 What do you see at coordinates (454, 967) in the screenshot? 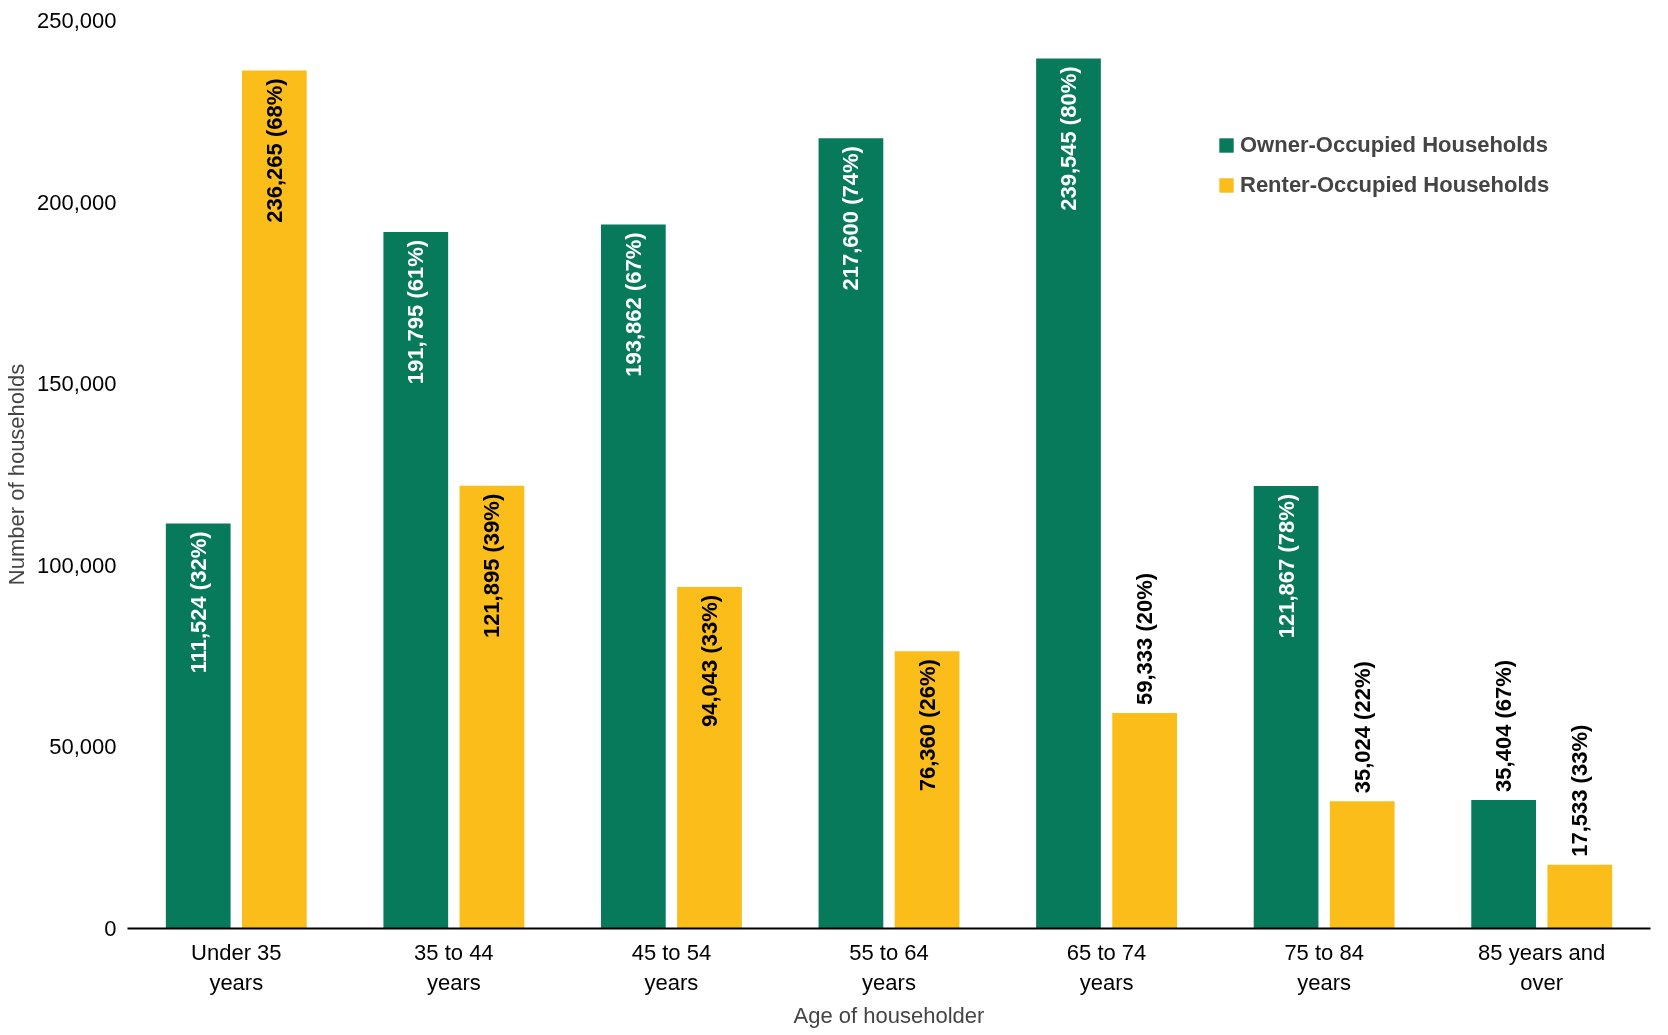
I see `x-tick-label: 35 to 44 years` at bounding box center [454, 967].